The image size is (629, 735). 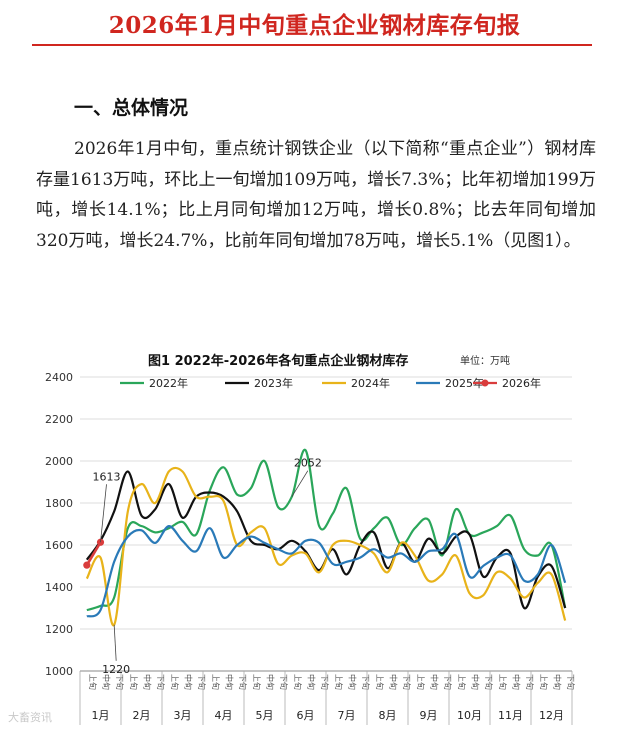 I want to click on document-title: 2026年1月中旬重点企业钢材库存旬报, so click(x=314, y=25).